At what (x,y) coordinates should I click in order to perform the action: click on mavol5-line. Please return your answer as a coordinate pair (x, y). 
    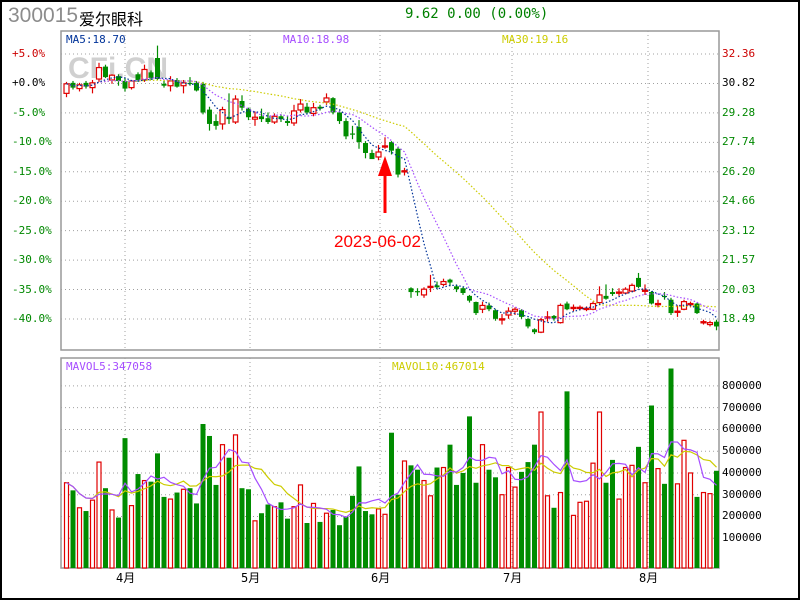
    Looking at the image, I should click on (391, 480).